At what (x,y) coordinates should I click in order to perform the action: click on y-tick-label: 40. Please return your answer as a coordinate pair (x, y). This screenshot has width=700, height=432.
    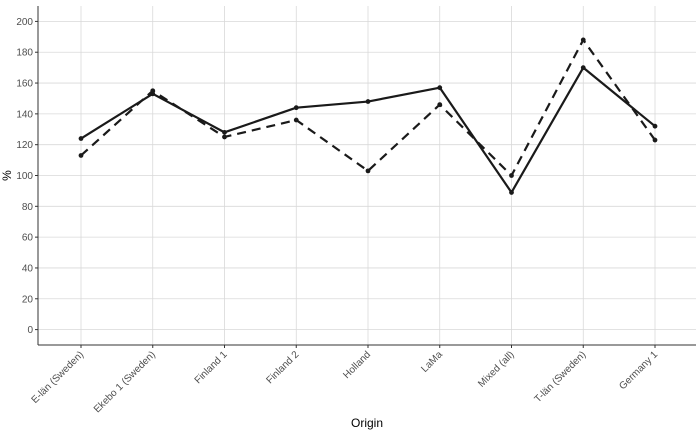
    Looking at the image, I should click on (28, 268).